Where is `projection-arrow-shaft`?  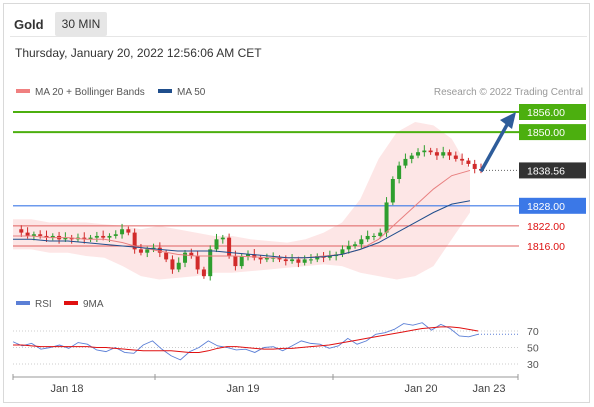
projection-arrow-shaft is located at coordinates (494, 147).